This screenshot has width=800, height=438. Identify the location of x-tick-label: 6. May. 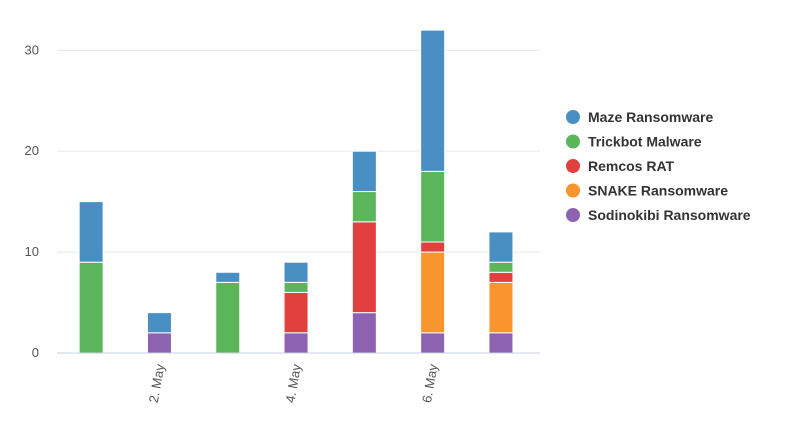
(430, 383).